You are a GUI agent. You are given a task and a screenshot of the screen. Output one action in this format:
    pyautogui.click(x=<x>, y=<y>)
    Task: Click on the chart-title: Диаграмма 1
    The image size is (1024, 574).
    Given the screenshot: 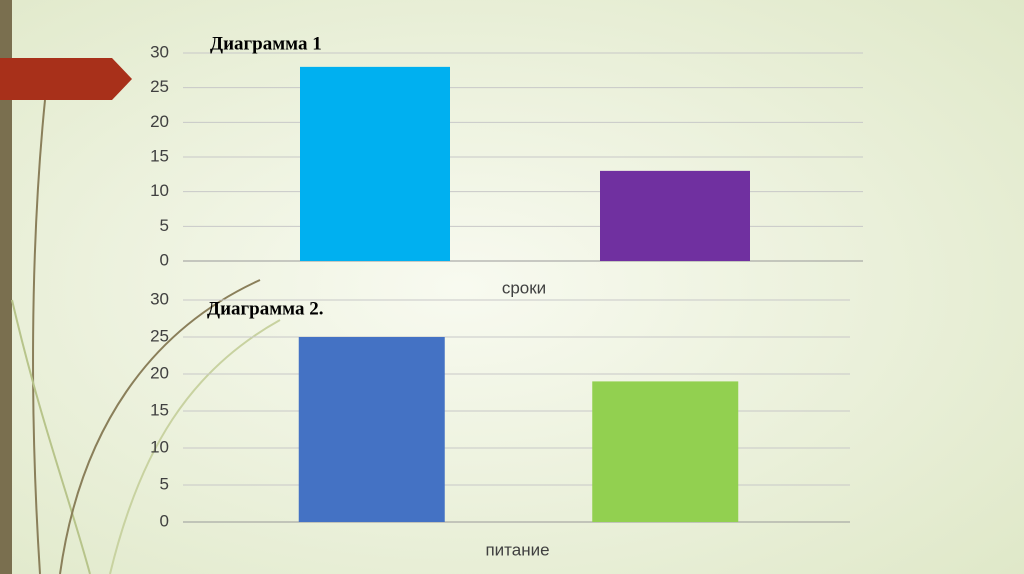 What is the action you would take?
    pyautogui.click(x=266, y=43)
    